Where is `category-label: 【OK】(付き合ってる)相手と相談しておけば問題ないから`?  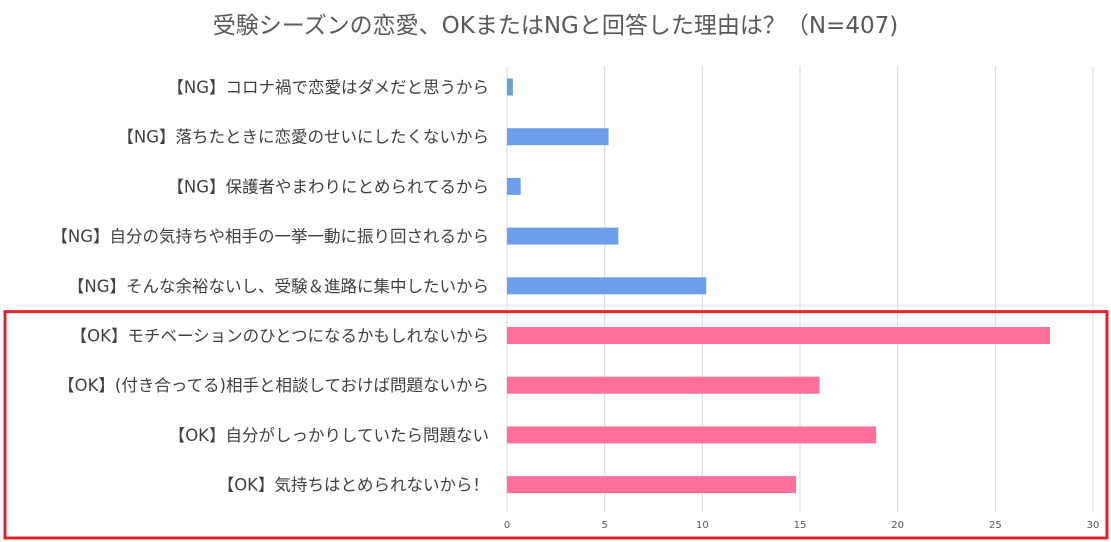 category-label: 【OK】(付き合ってる)相手と相談しておけば問題ないから is located at coordinates (273, 385).